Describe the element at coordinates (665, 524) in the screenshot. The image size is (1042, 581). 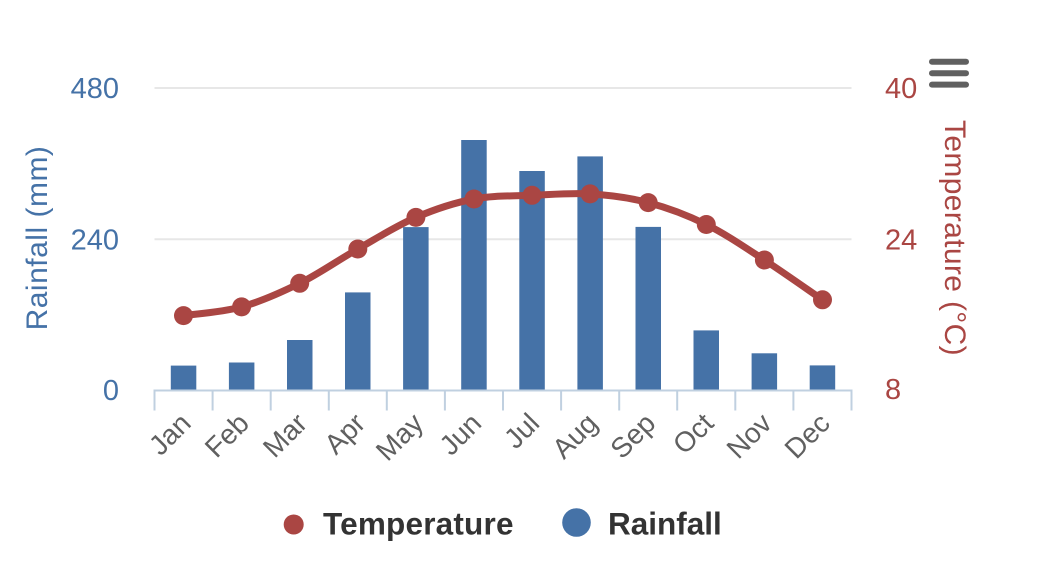
I see `svg-text: Rainfall` at that location.